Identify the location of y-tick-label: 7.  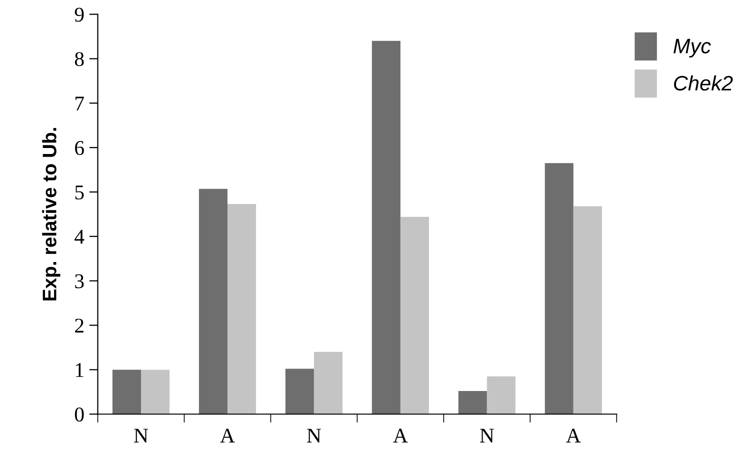
(80, 103).